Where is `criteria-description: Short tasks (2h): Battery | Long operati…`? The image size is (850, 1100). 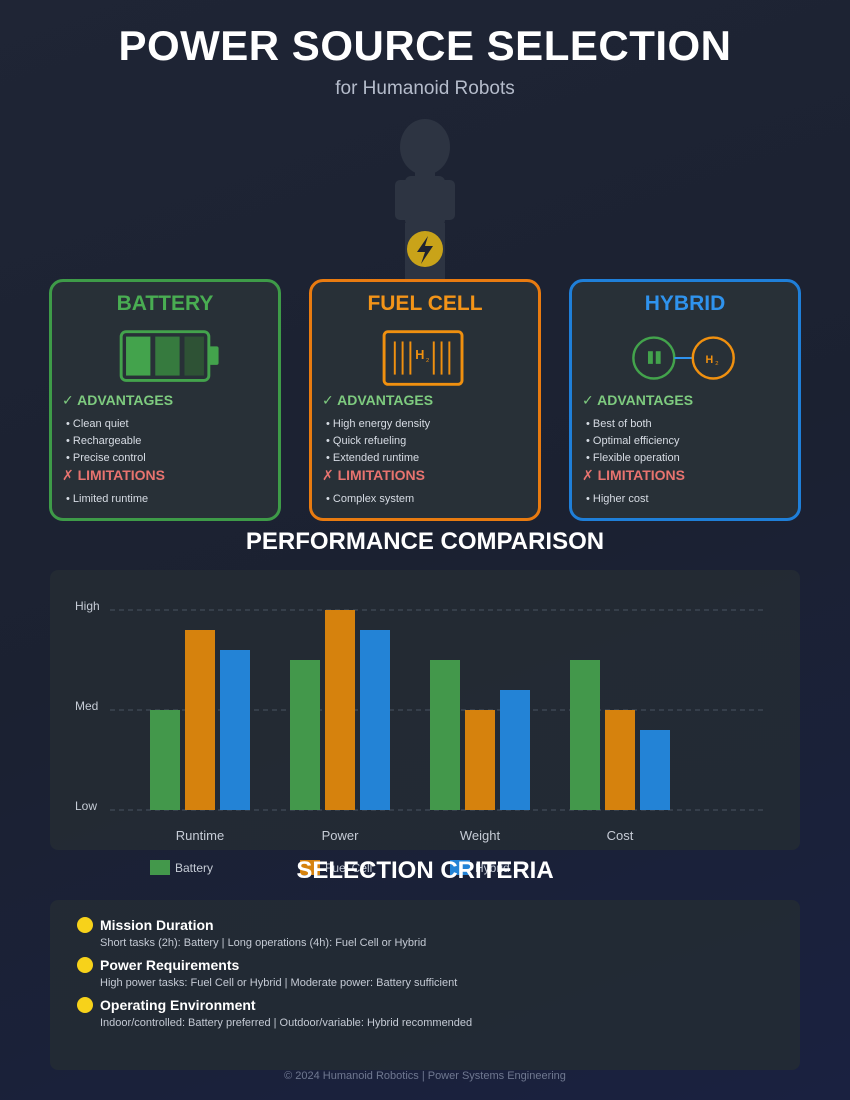 criteria-description: Short tasks (2h): Battery | Long operati… is located at coordinates (263, 943).